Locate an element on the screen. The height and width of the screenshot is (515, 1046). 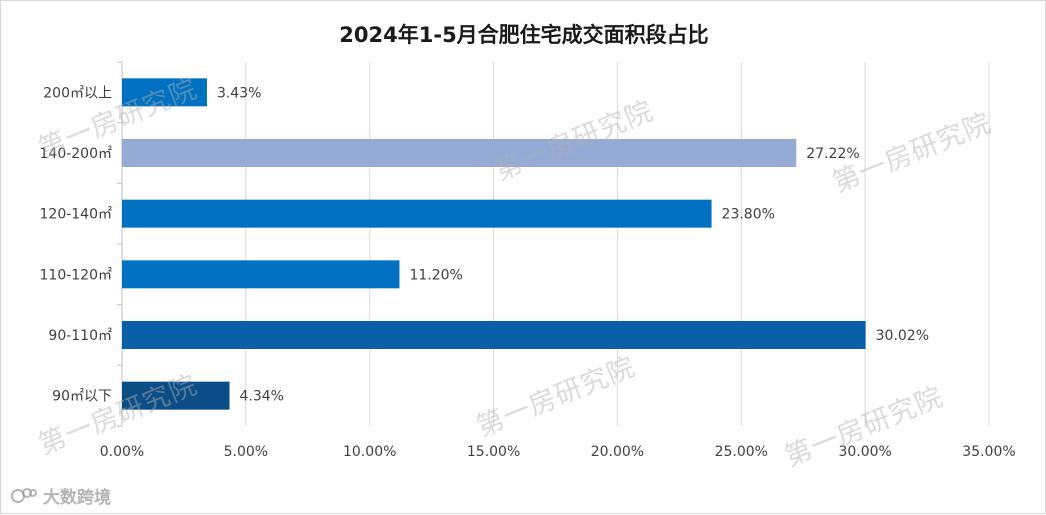
brand-logo: 大数跨境 is located at coordinates (61, 495).